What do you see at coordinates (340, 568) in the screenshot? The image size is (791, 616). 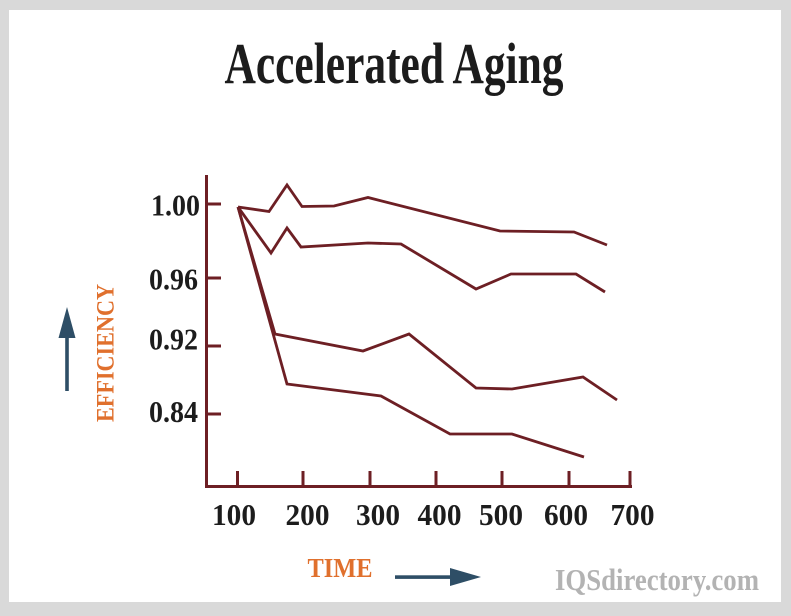 I see `svg-text: TIME` at bounding box center [340, 568].